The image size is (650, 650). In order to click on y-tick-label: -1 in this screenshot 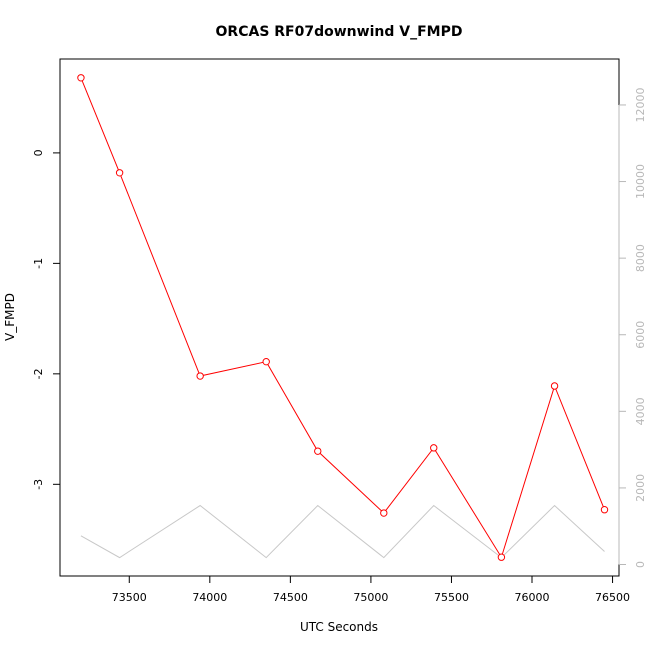, I will do `click(38, 263)`.